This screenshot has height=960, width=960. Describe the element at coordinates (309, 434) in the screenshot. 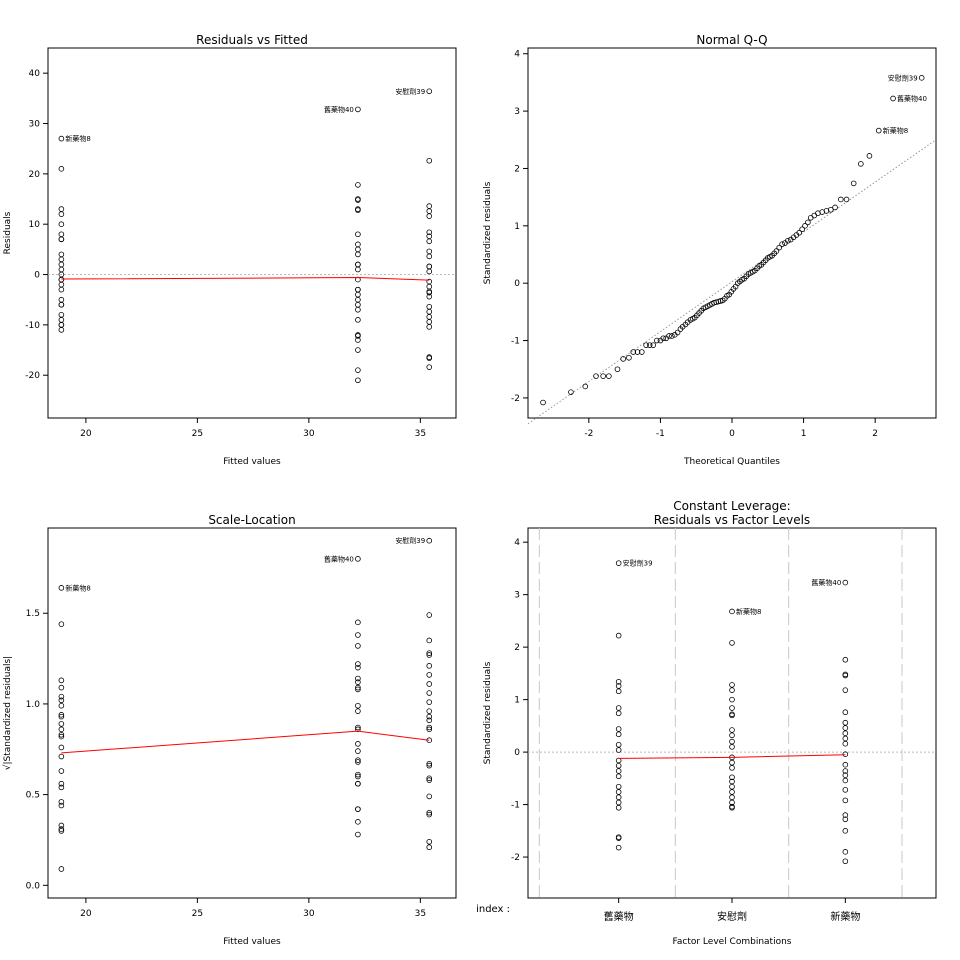

I see `x-tick-label: 30` at that location.